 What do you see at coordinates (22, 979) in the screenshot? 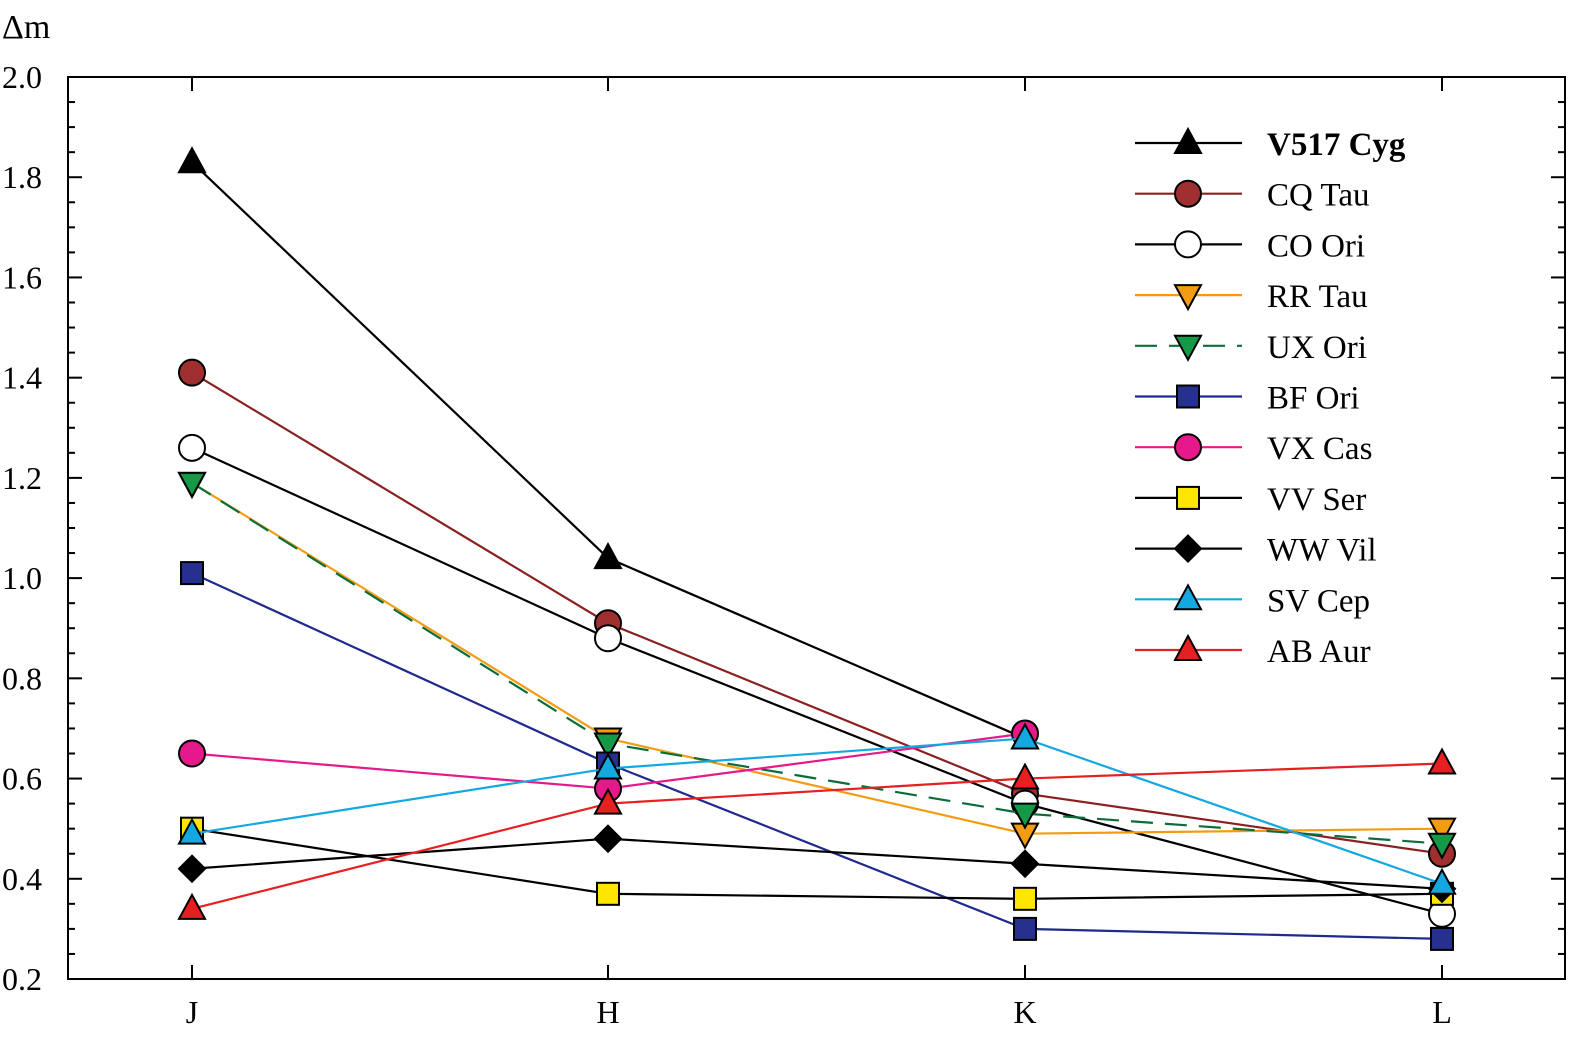
I see `y-tick-label: 0.2` at bounding box center [22, 979].